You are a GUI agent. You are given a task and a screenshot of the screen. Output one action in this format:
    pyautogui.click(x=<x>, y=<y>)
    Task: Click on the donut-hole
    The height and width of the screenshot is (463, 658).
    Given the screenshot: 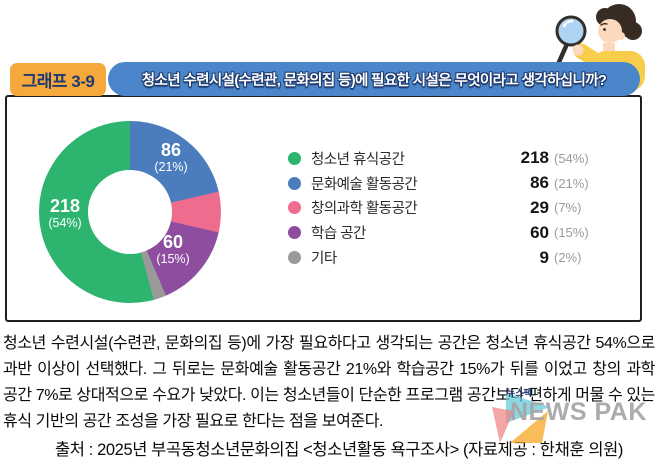 What is the action you would take?
    pyautogui.click(x=130, y=212)
    